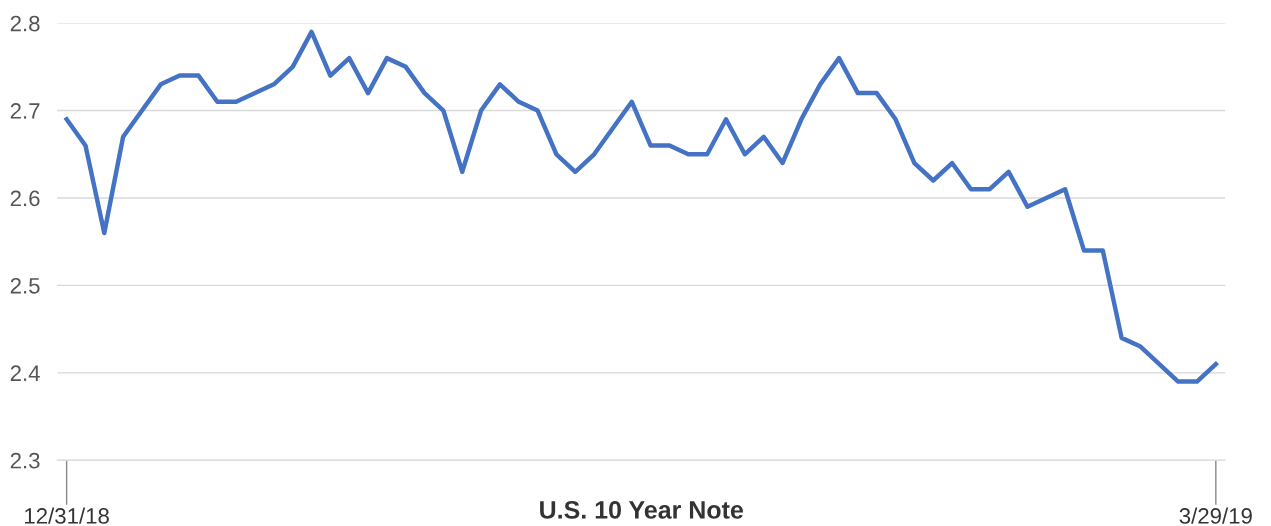 Image resolution: width=1271 pixels, height=526 pixels. Describe the element at coordinates (25, 460) in the screenshot. I see `y-tick-label: 2.3` at that location.